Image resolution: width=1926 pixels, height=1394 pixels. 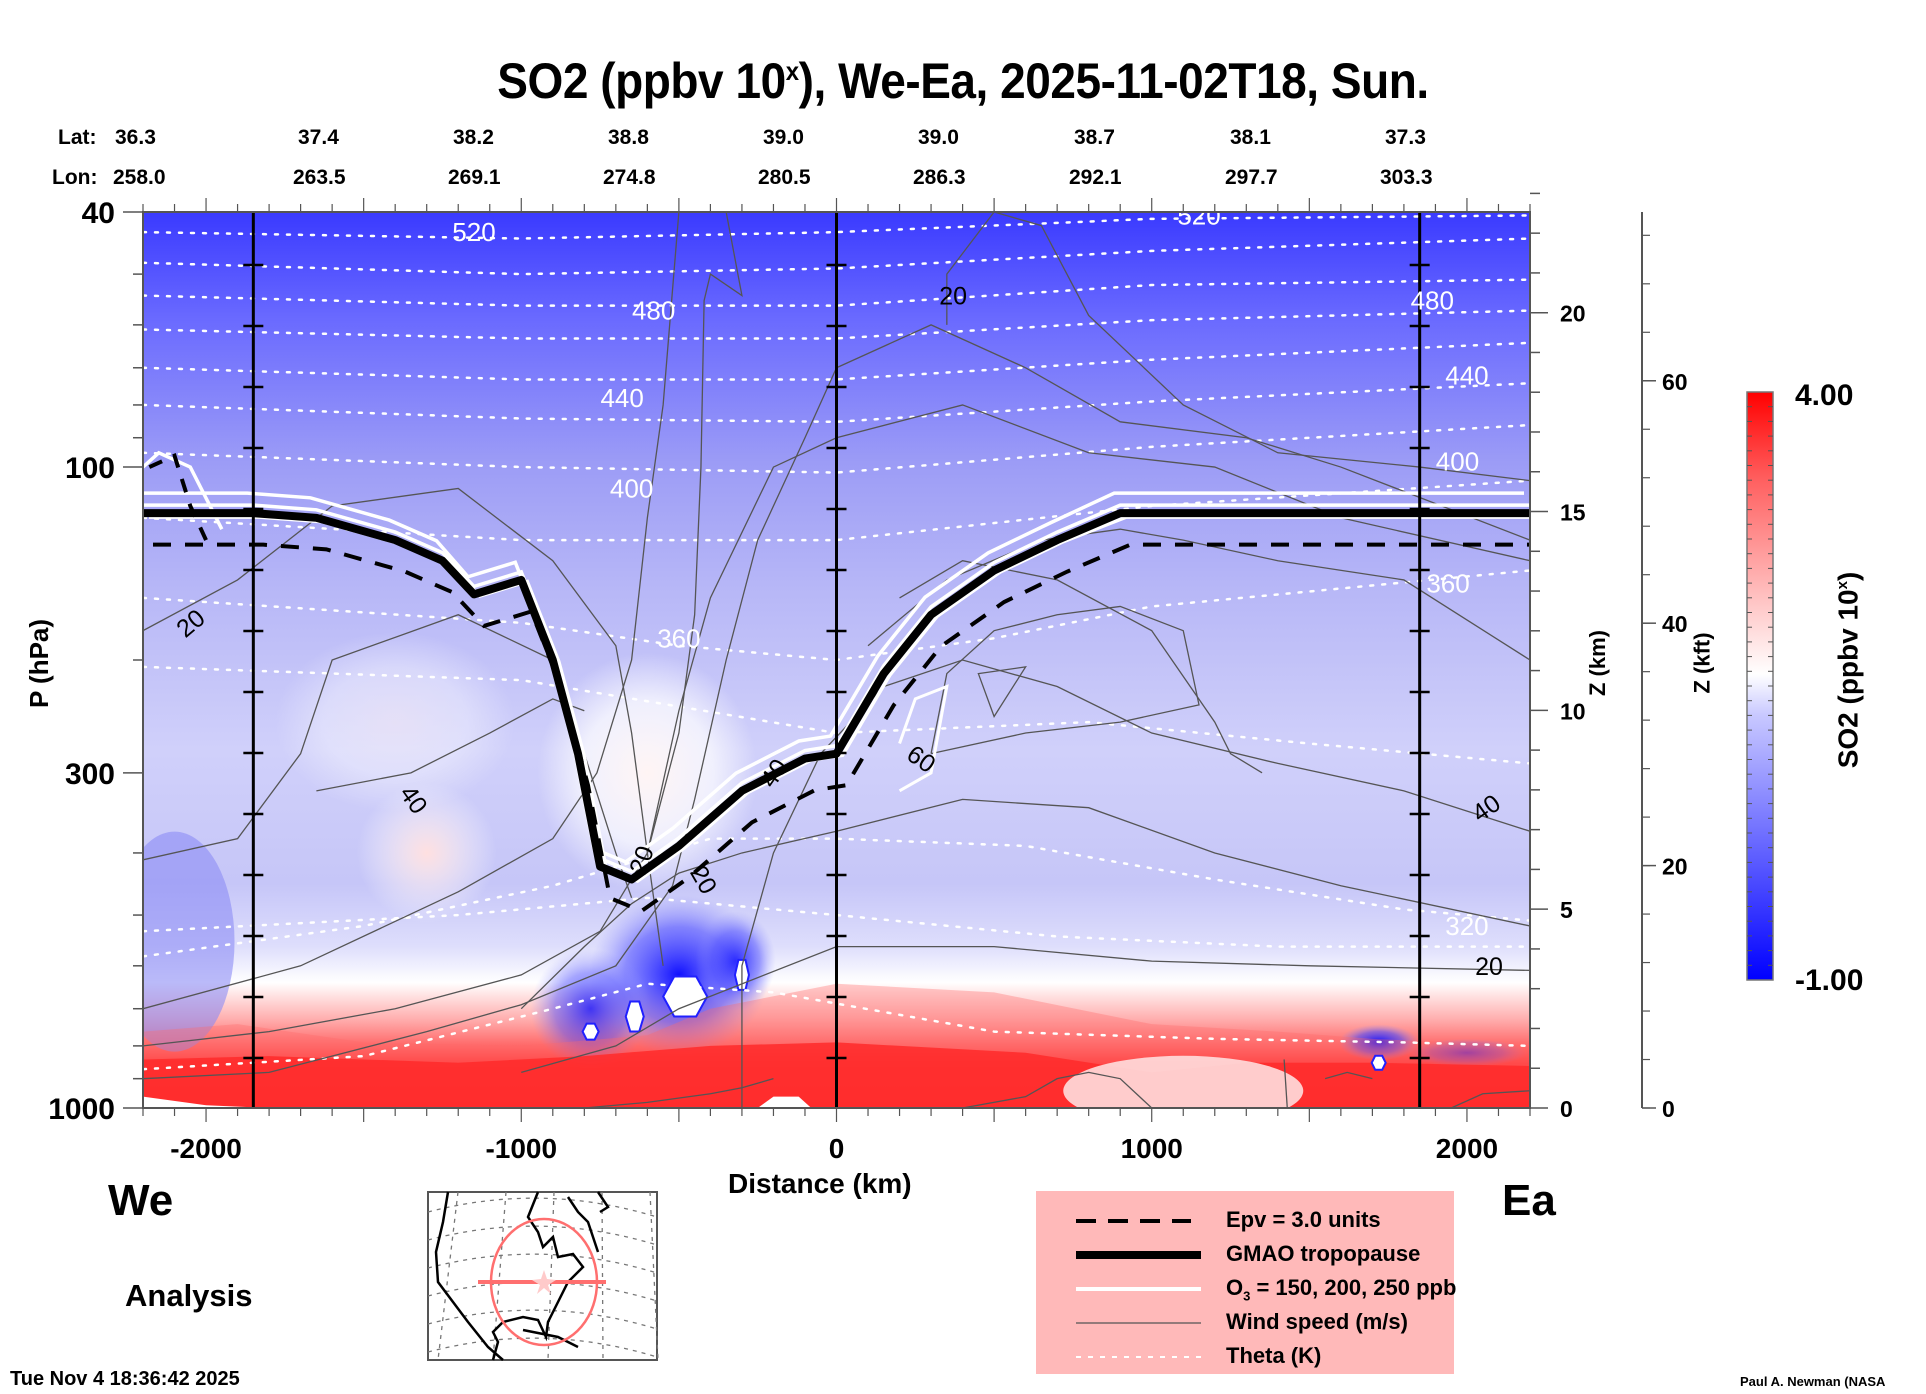 What do you see at coordinates (1250, 137) in the screenshot?
I see `lat-value: 38.1` at bounding box center [1250, 137].